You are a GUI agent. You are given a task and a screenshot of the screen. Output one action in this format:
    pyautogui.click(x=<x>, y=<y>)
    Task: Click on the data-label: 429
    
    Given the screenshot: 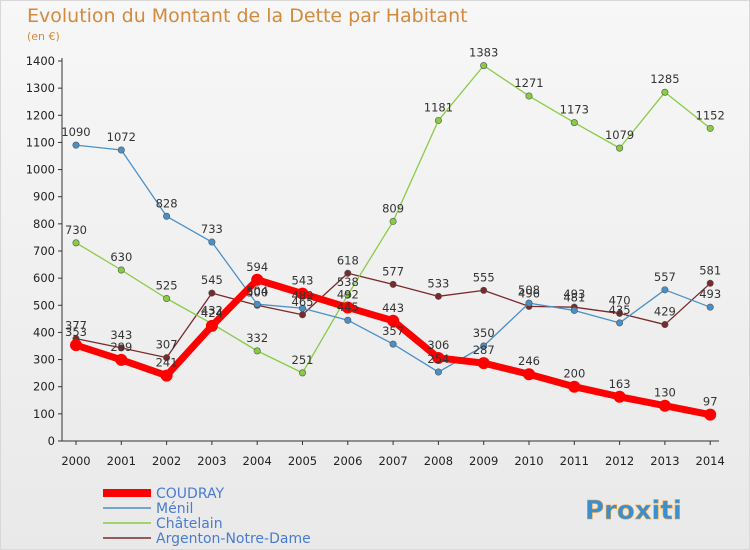 What is the action you would take?
    pyautogui.click(x=665, y=312)
    